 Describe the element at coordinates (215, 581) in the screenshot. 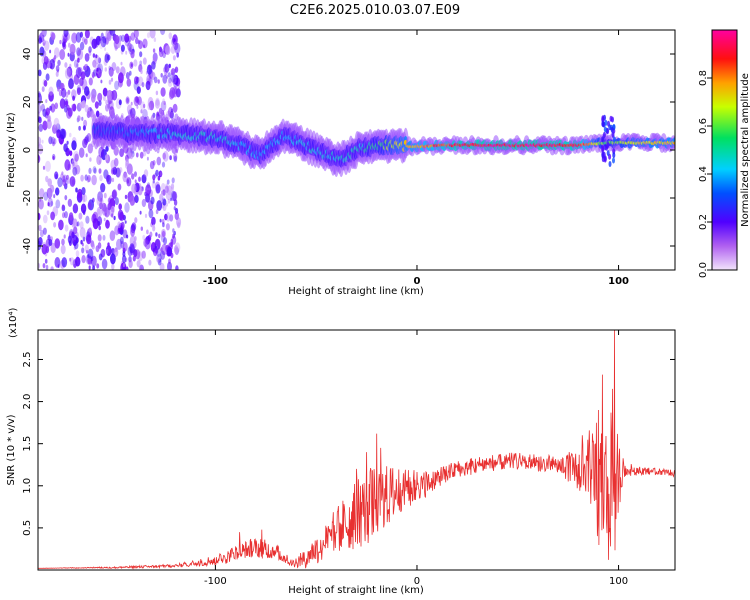

I see `x-tick-label: -100` at that location.